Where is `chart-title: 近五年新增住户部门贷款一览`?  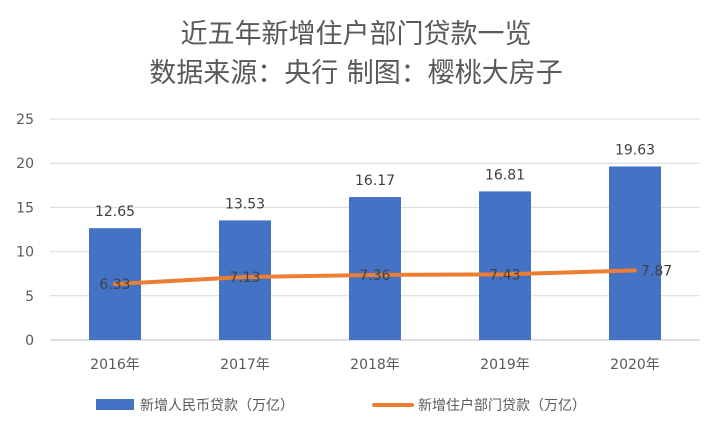 chart-title: 近五年新增住户部门贷款一览 is located at coordinates (356, 34).